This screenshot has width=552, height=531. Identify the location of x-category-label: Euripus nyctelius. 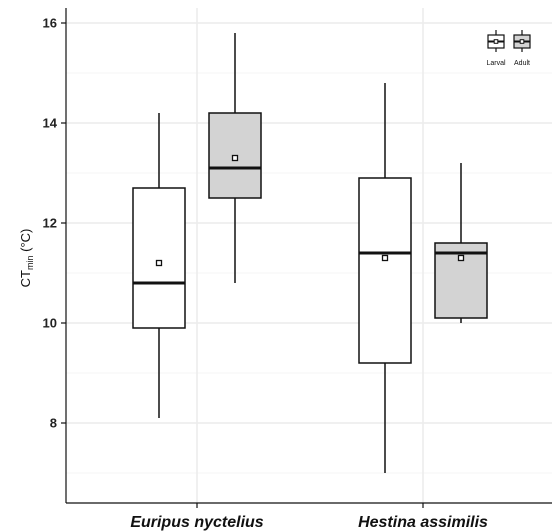
(196, 522).